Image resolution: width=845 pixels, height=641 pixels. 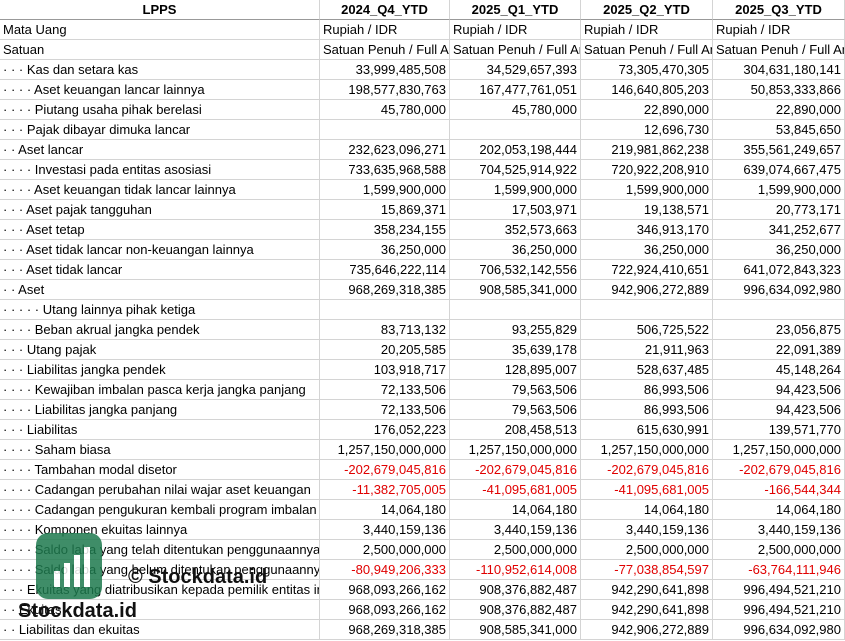 I want to click on header-cell: 2025_Q3_YTD, so click(x=779, y=10).